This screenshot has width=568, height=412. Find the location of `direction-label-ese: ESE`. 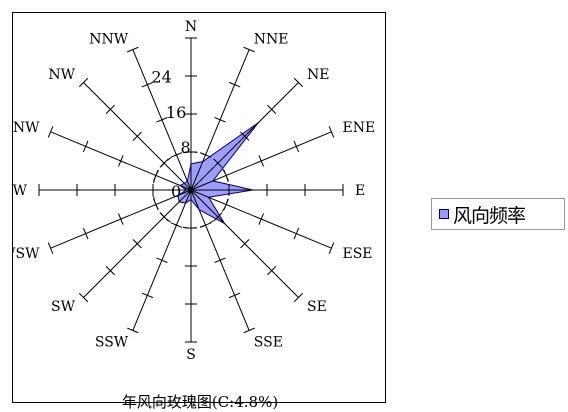

direction-label-ese: ESE is located at coordinates (358, 254).